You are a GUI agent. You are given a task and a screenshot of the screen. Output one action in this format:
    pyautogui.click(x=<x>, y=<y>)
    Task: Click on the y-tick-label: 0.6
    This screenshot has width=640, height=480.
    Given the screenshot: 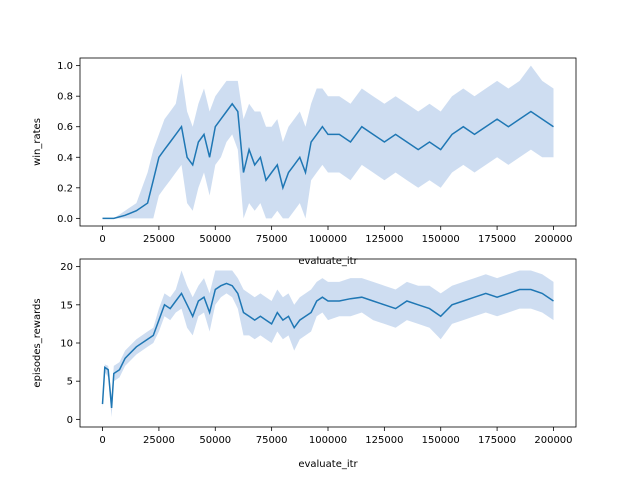 What is the action you would take?
    pyautogui.click(x=65, y=127)
    